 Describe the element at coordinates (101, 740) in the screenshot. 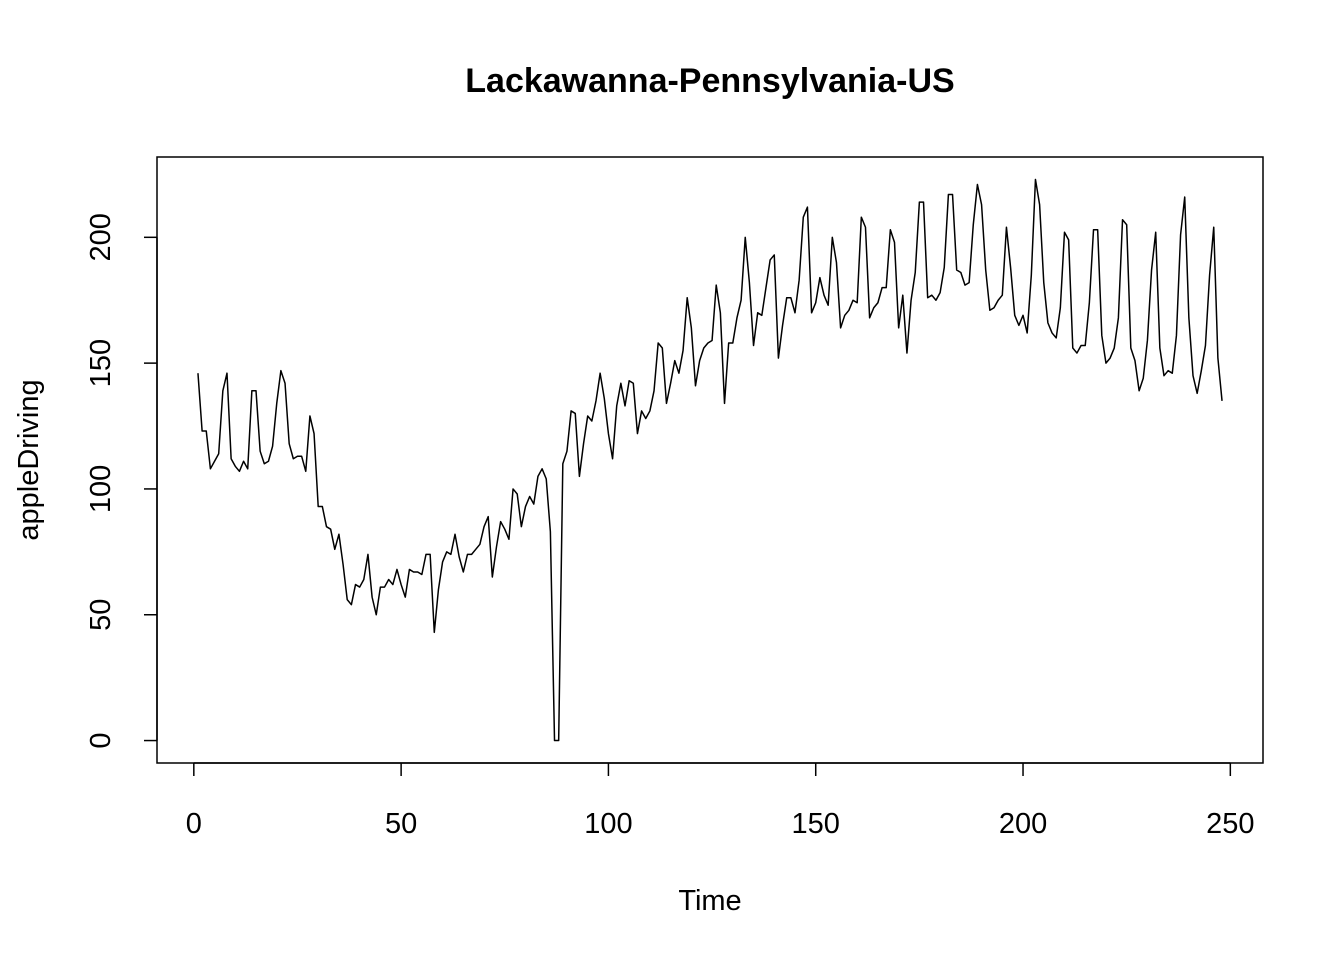

I see `y-tick-label: 0` at that location.